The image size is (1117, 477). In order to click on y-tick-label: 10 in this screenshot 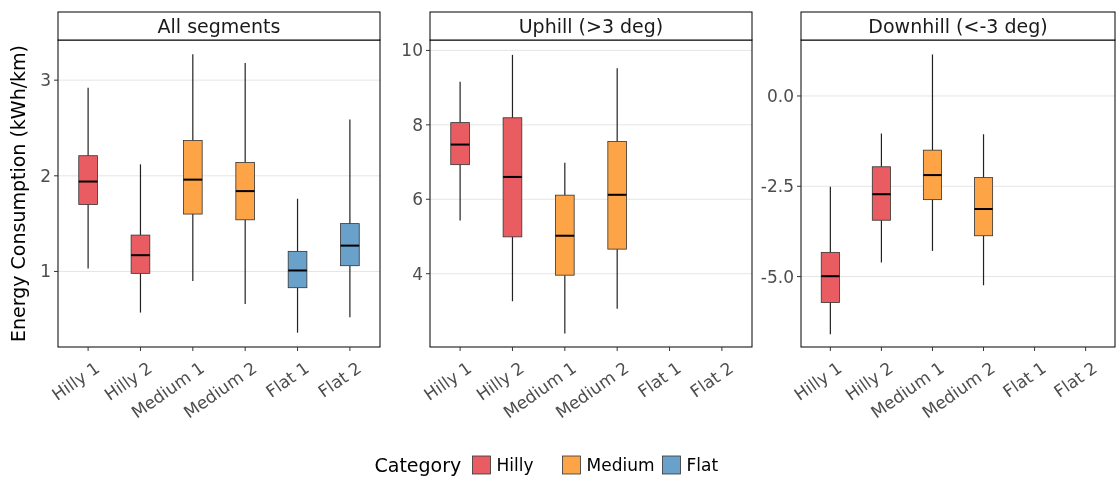, I will do `click(412, 50)`.